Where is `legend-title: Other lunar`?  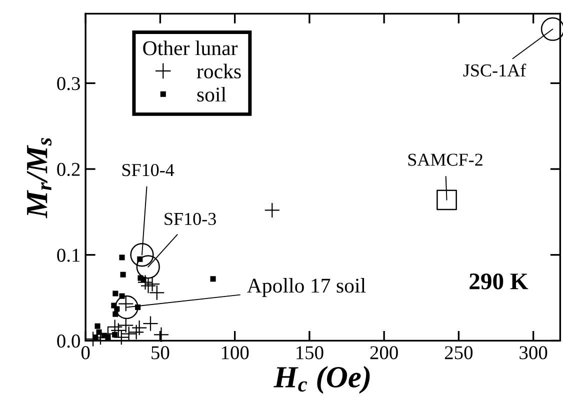
legend-title: Other lunar is located at coordinates (190, 48).